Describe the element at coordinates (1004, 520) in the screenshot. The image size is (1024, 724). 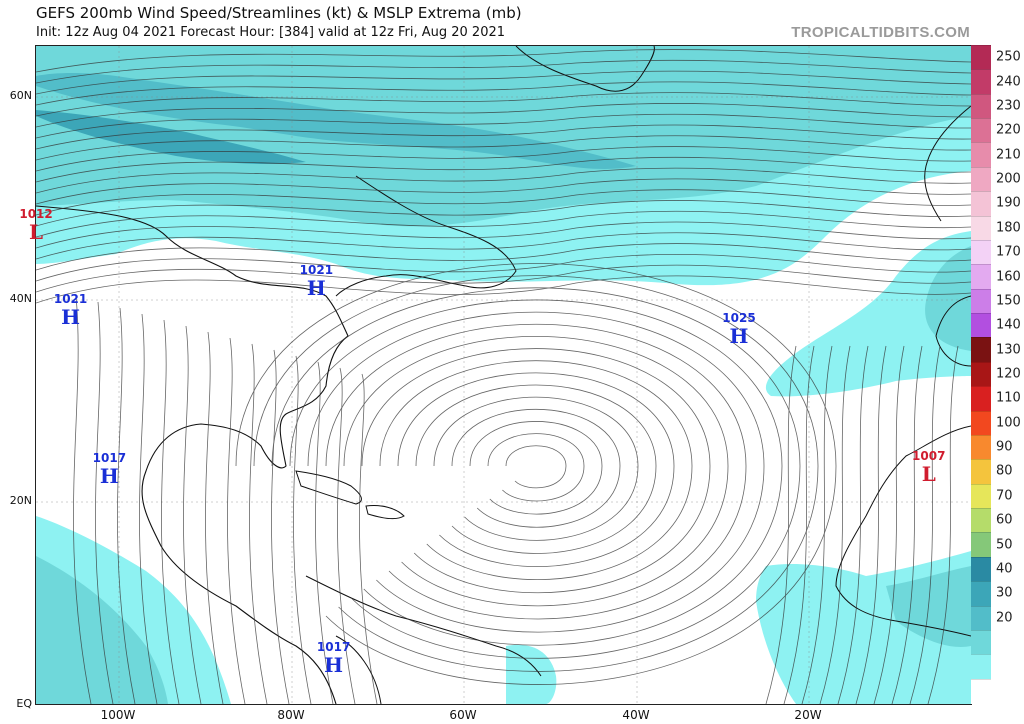
I see `colorbar-tick-label: 60` at that location.